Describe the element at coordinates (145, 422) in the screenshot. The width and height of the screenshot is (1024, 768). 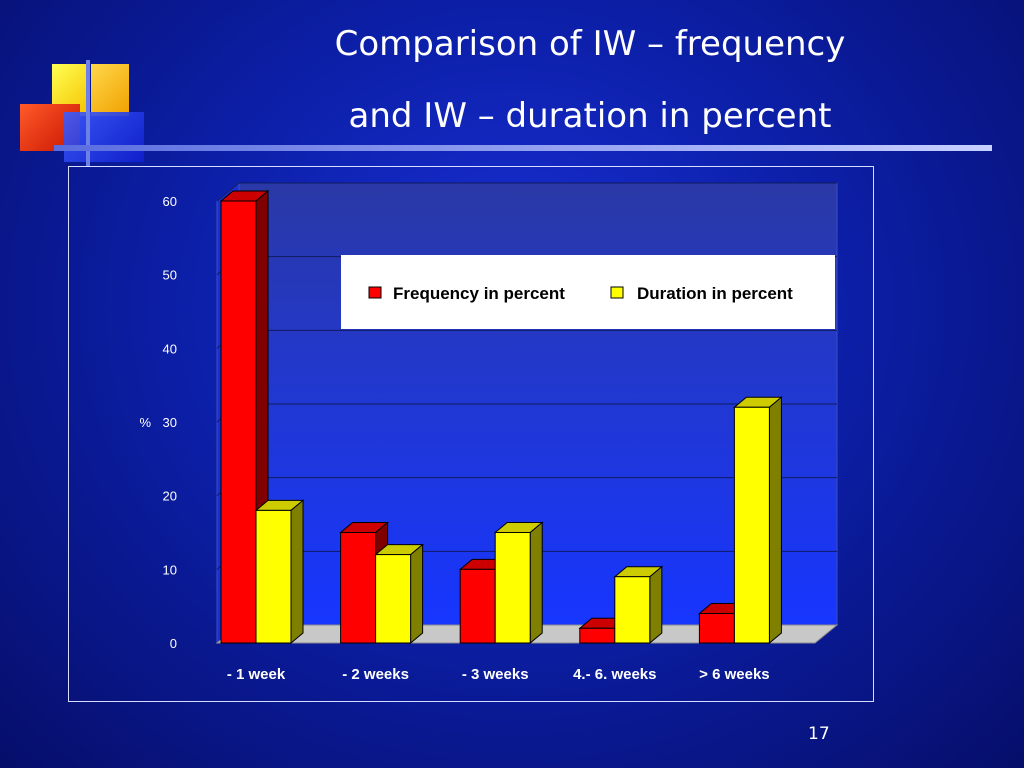
I see `y-axis-label: %` at that location.